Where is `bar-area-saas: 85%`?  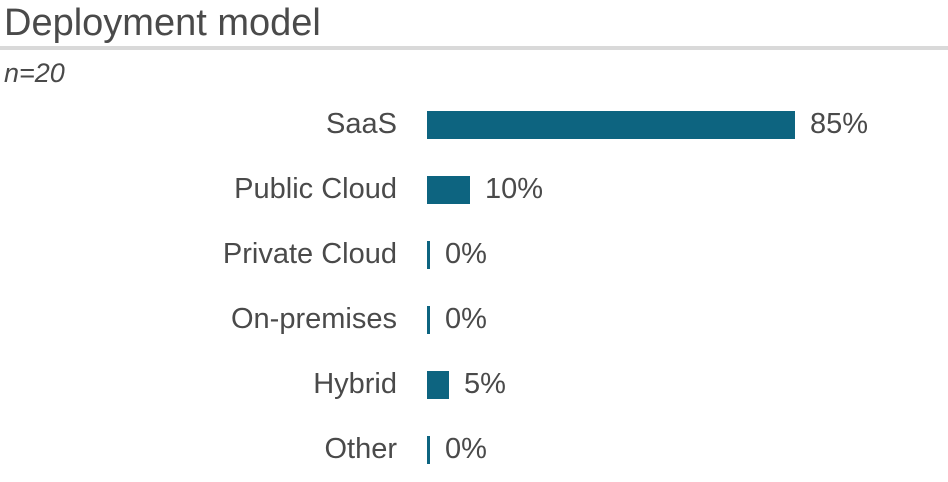 bar-area-saas: 85% is located at coordinates (687, 124).